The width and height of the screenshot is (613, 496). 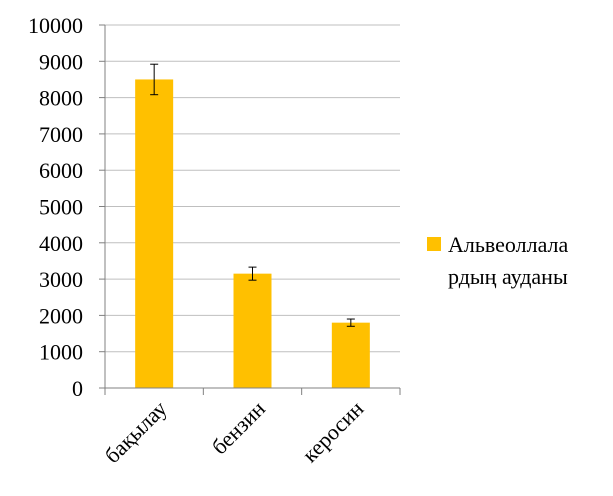 I want to click on y-tick-label: 7000, so click(x=61, y=134).